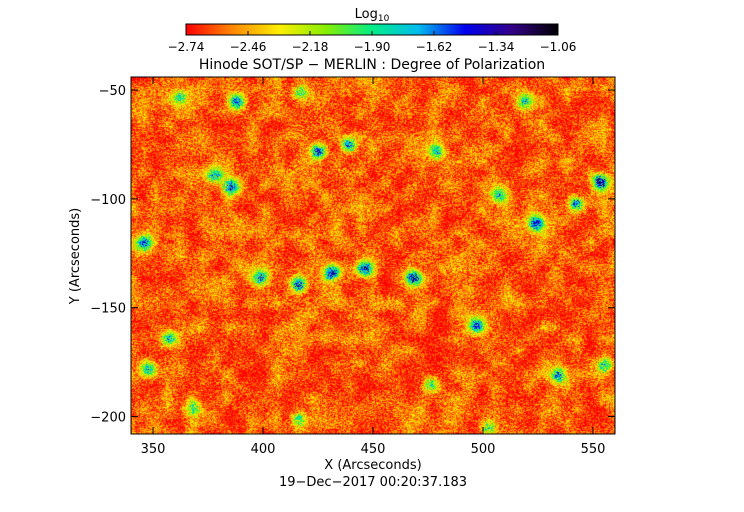 Image resolution: width=744 pixels, height=512 pixels. I want to click on colorbar-tick-label: −2.18, so click(310, 47).